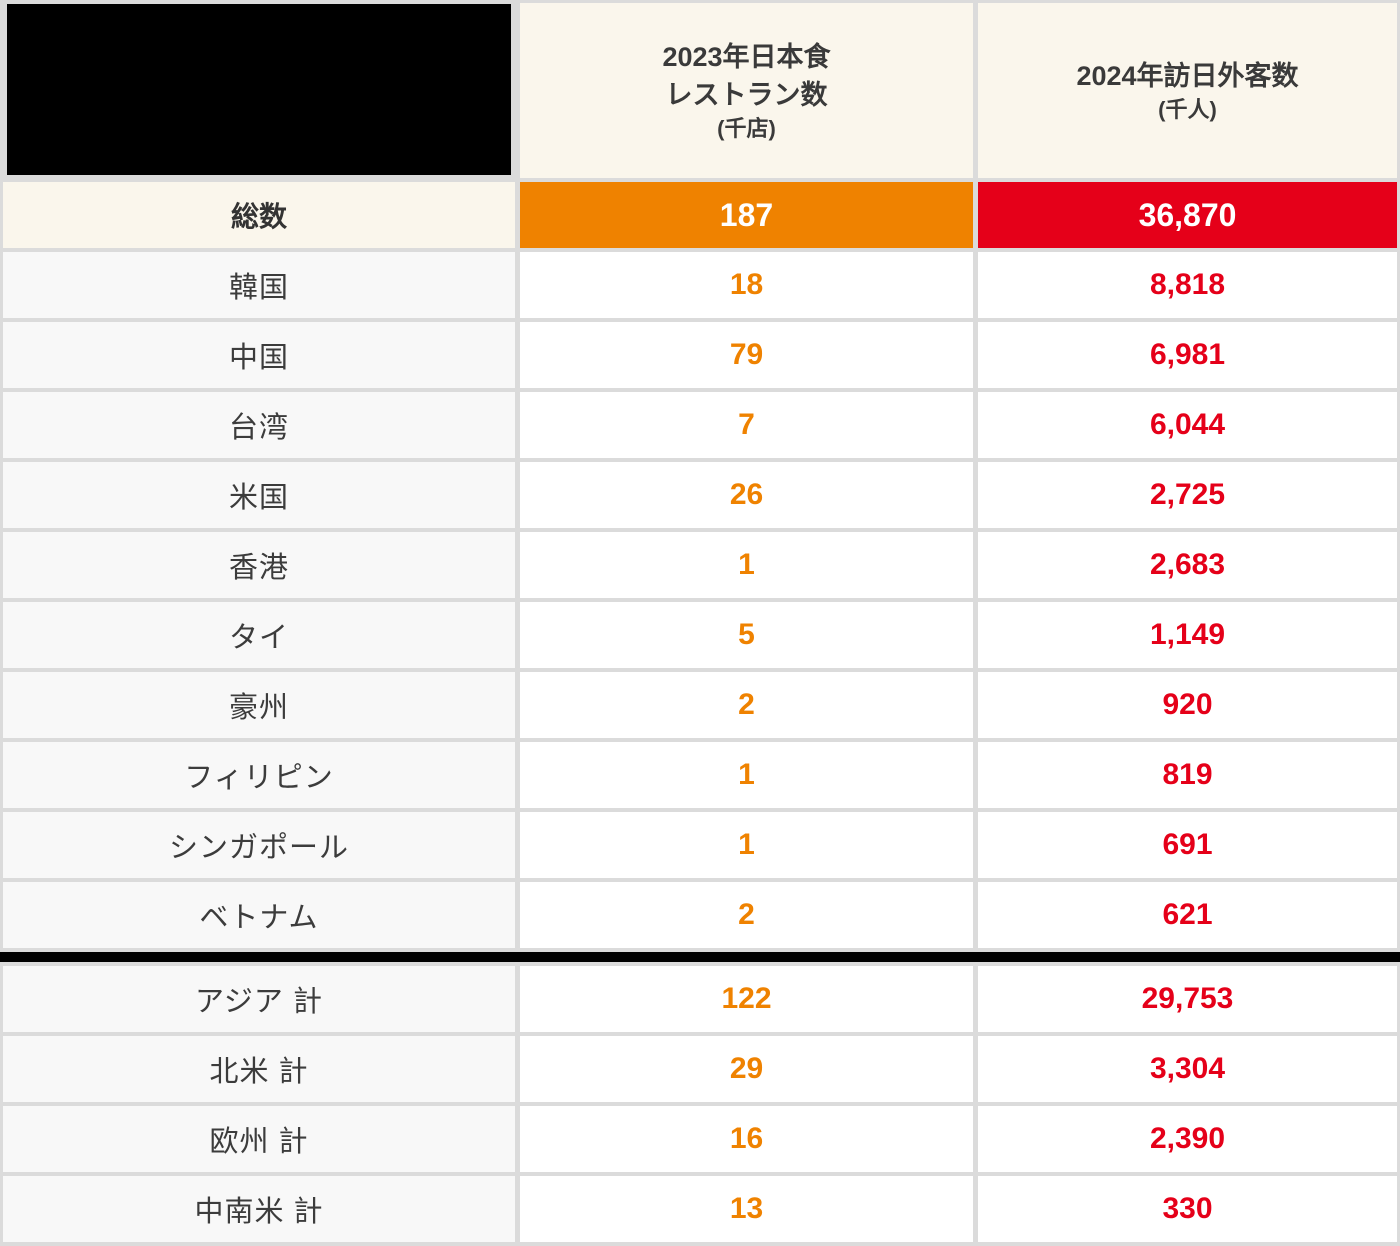 This screenshot has height=1246, width=1400. What do you see at coordinates (746, 285) in the screenshot?
I see `restaurants-value-korea: 18` at bounding box center [746, 285].